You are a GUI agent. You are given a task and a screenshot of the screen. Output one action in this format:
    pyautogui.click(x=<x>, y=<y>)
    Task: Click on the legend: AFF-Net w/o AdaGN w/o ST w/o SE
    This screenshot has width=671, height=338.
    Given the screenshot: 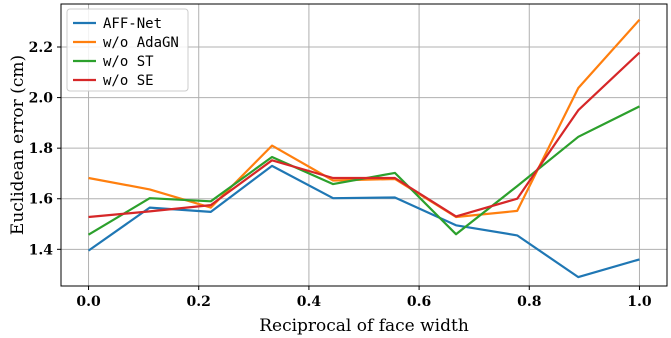 What is the action you would take?
    pyautogui.click(x=127, y=50)
    